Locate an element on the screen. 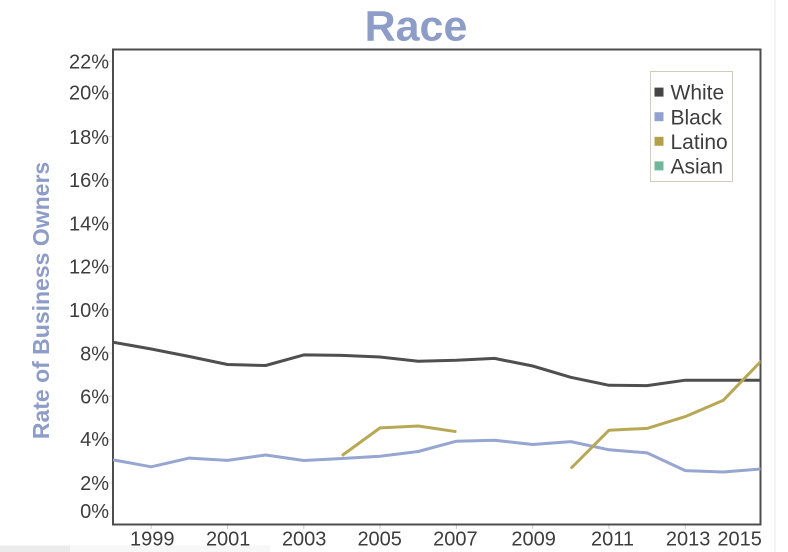 The height and width of the screenshot is (552, 788). svg-text: 2001 is located at coordinates (228, 540).